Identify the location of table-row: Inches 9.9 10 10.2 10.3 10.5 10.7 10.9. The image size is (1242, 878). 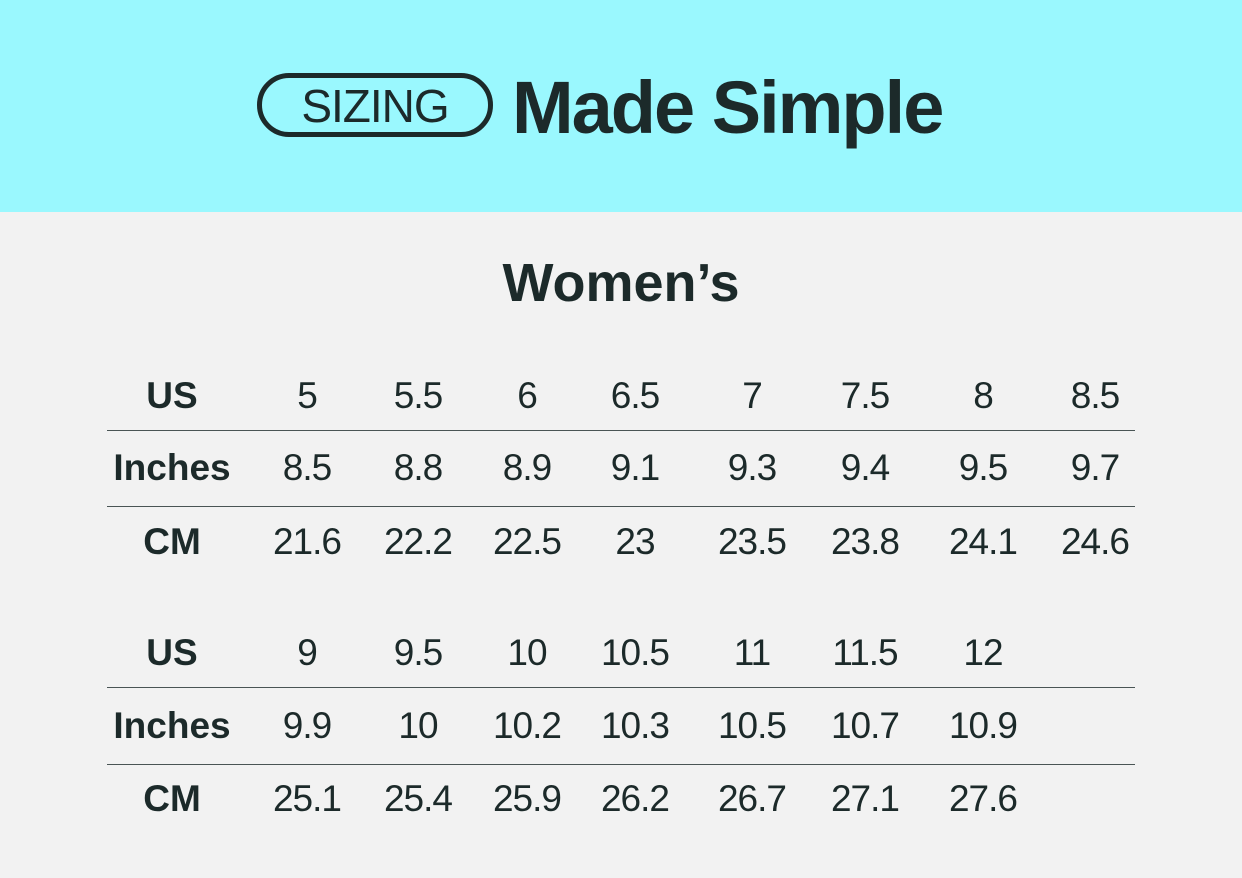
(621, 726).